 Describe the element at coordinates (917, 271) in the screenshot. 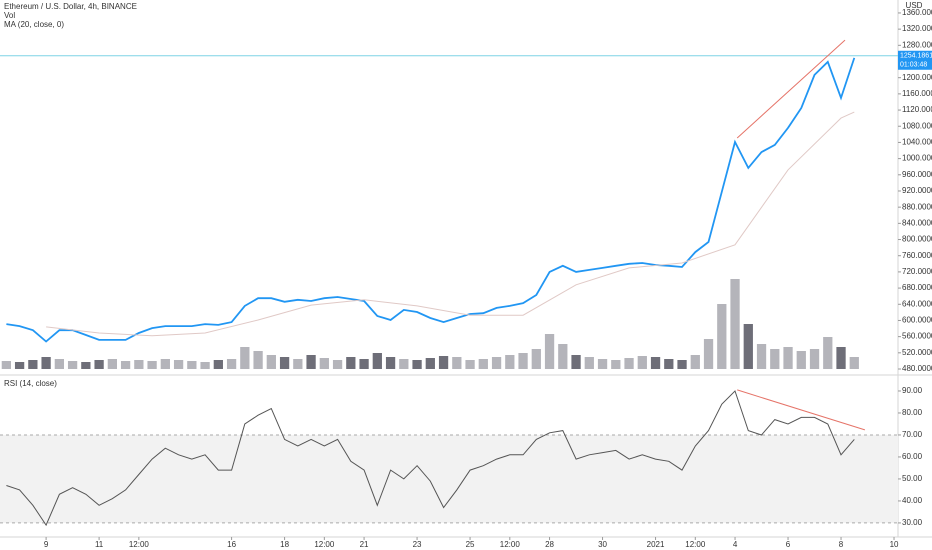

I see `y-tick-label: 720.000000` at that location.